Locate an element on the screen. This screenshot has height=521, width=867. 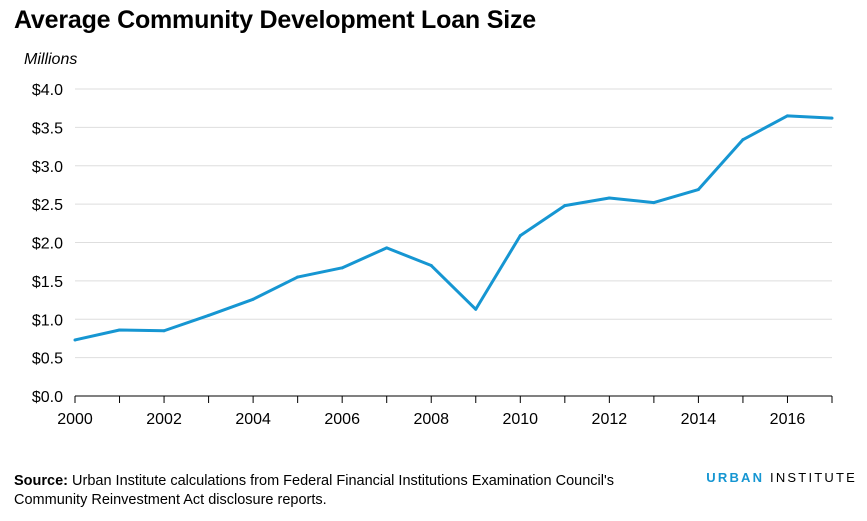
y-tick-labels: $0.0 $0.5 $1.0 $1.5 $2.0 $2.5 $3.0 $3.5 $4.0 is located at coordinates (47, 244).